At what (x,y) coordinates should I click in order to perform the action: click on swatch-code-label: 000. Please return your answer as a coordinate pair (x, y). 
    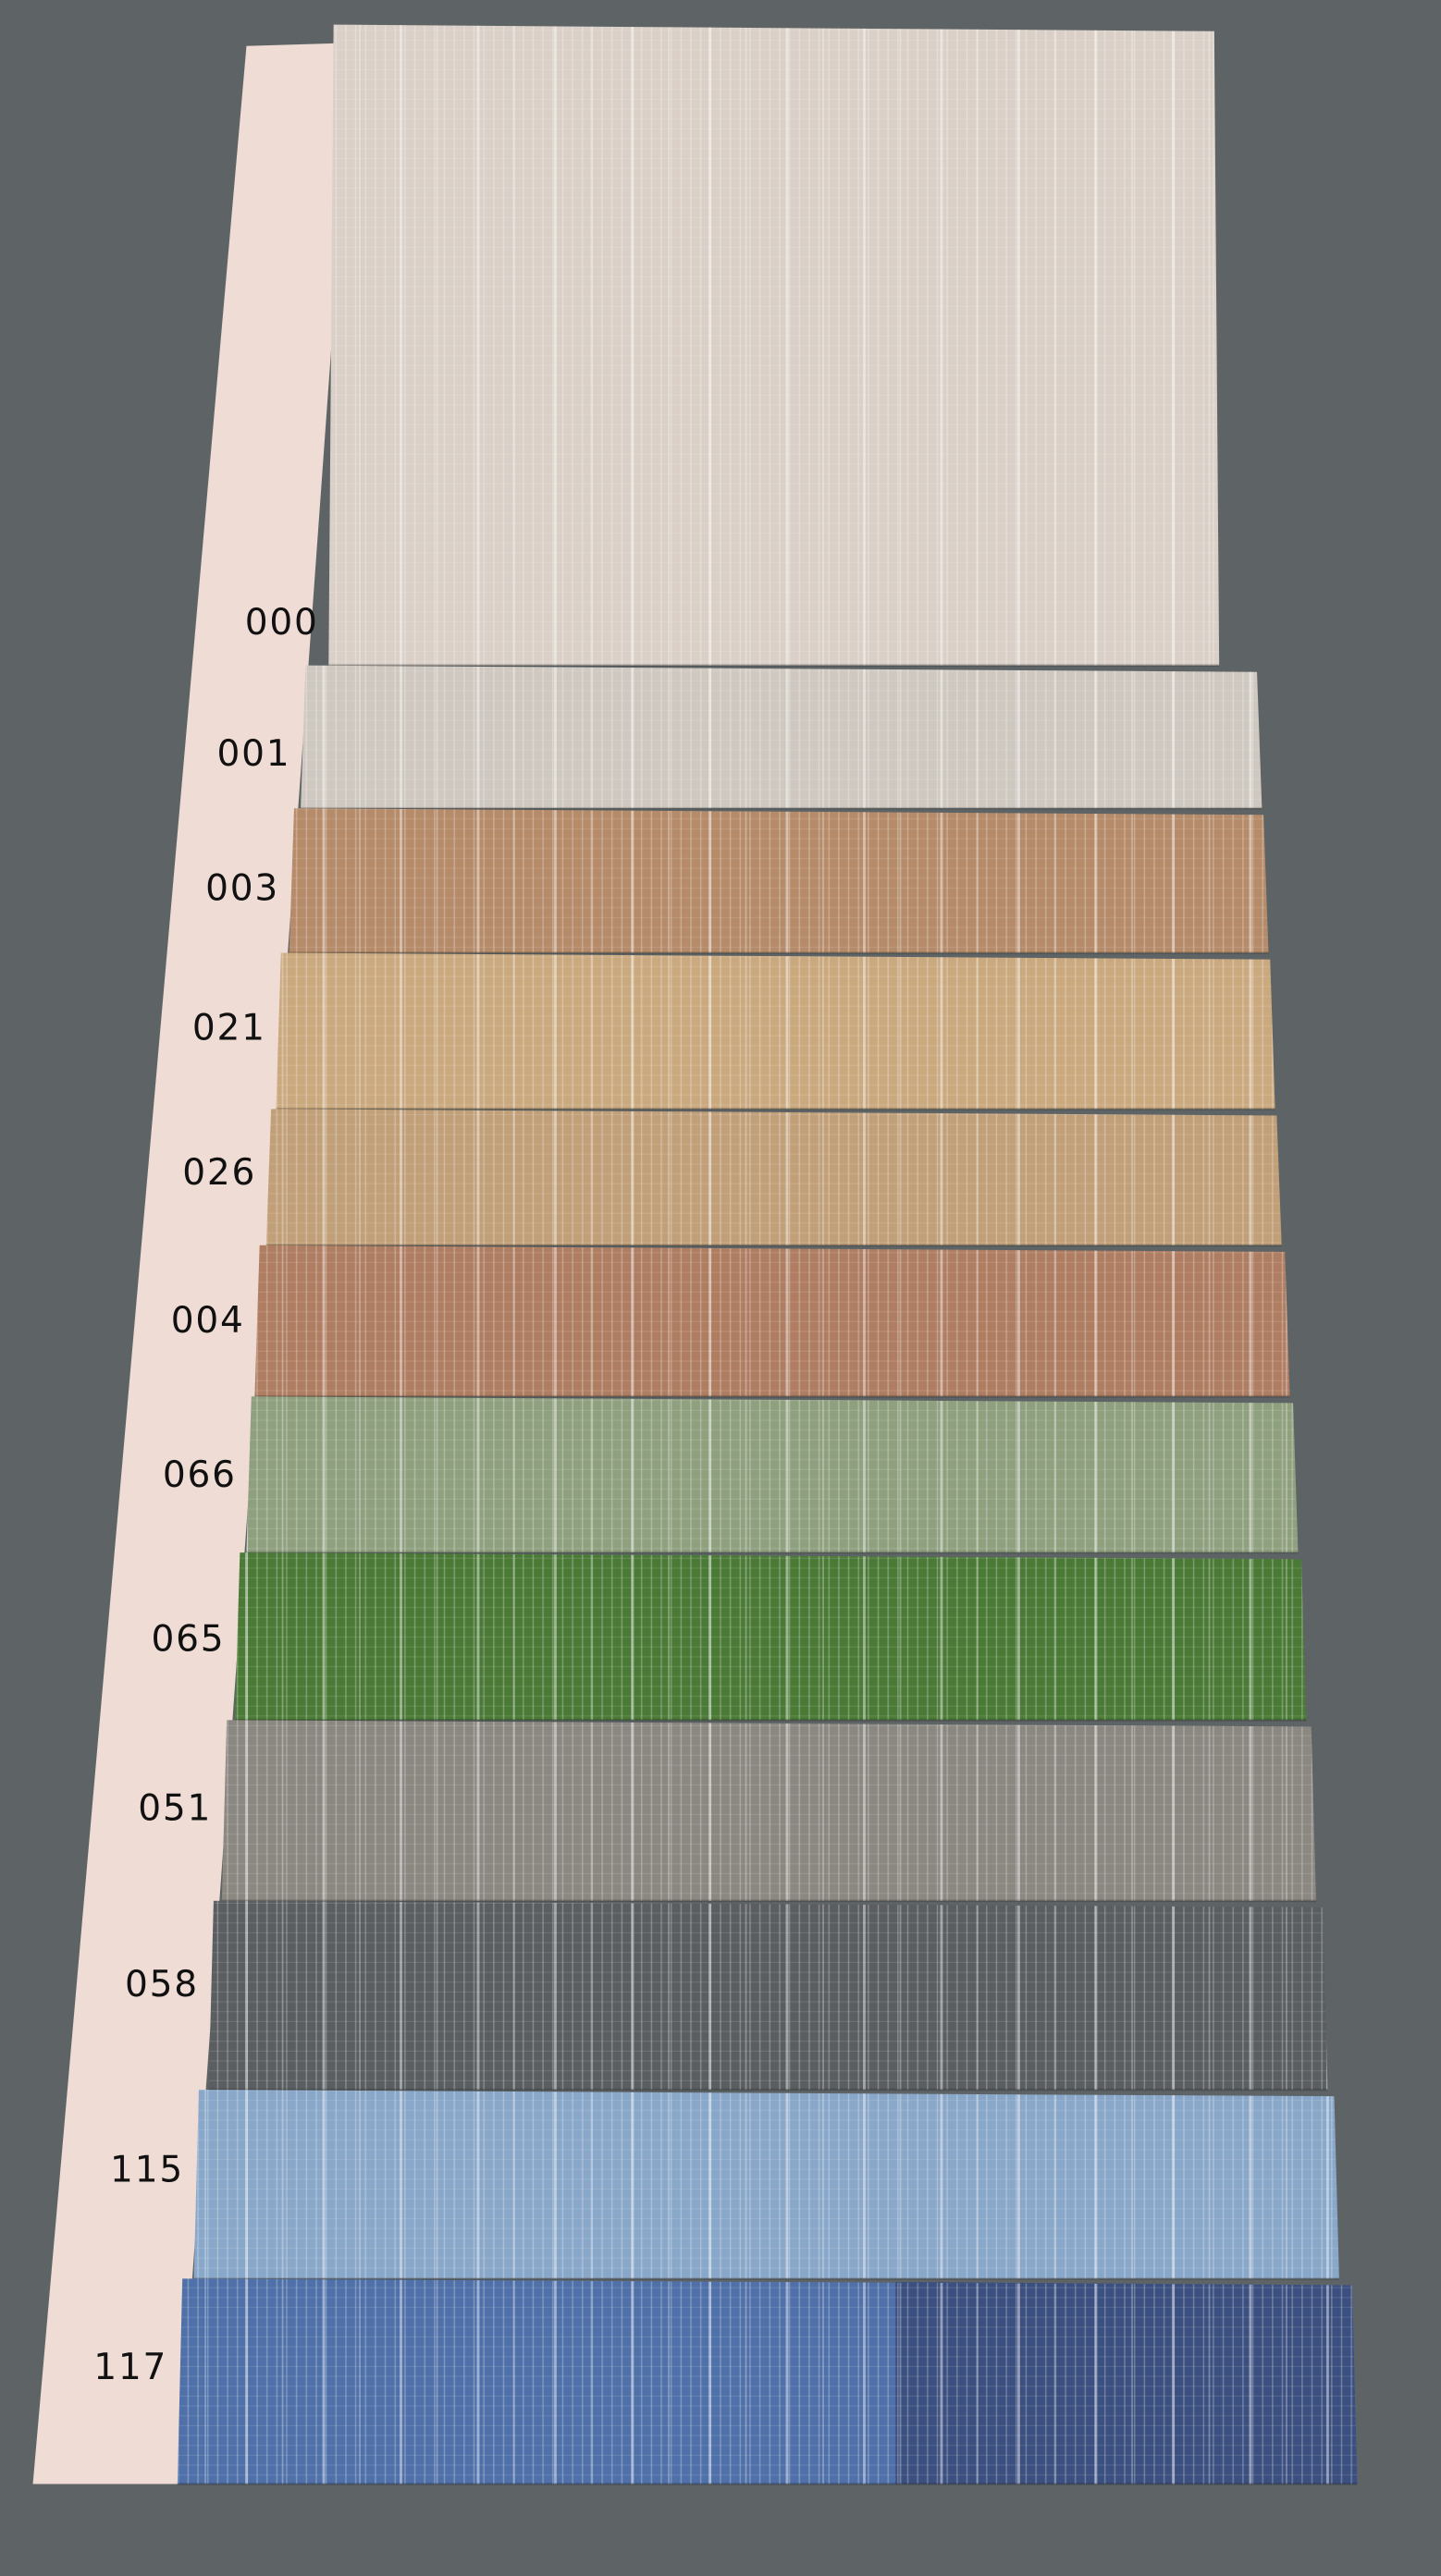
    Looking at the image, I should click on (282, 623).